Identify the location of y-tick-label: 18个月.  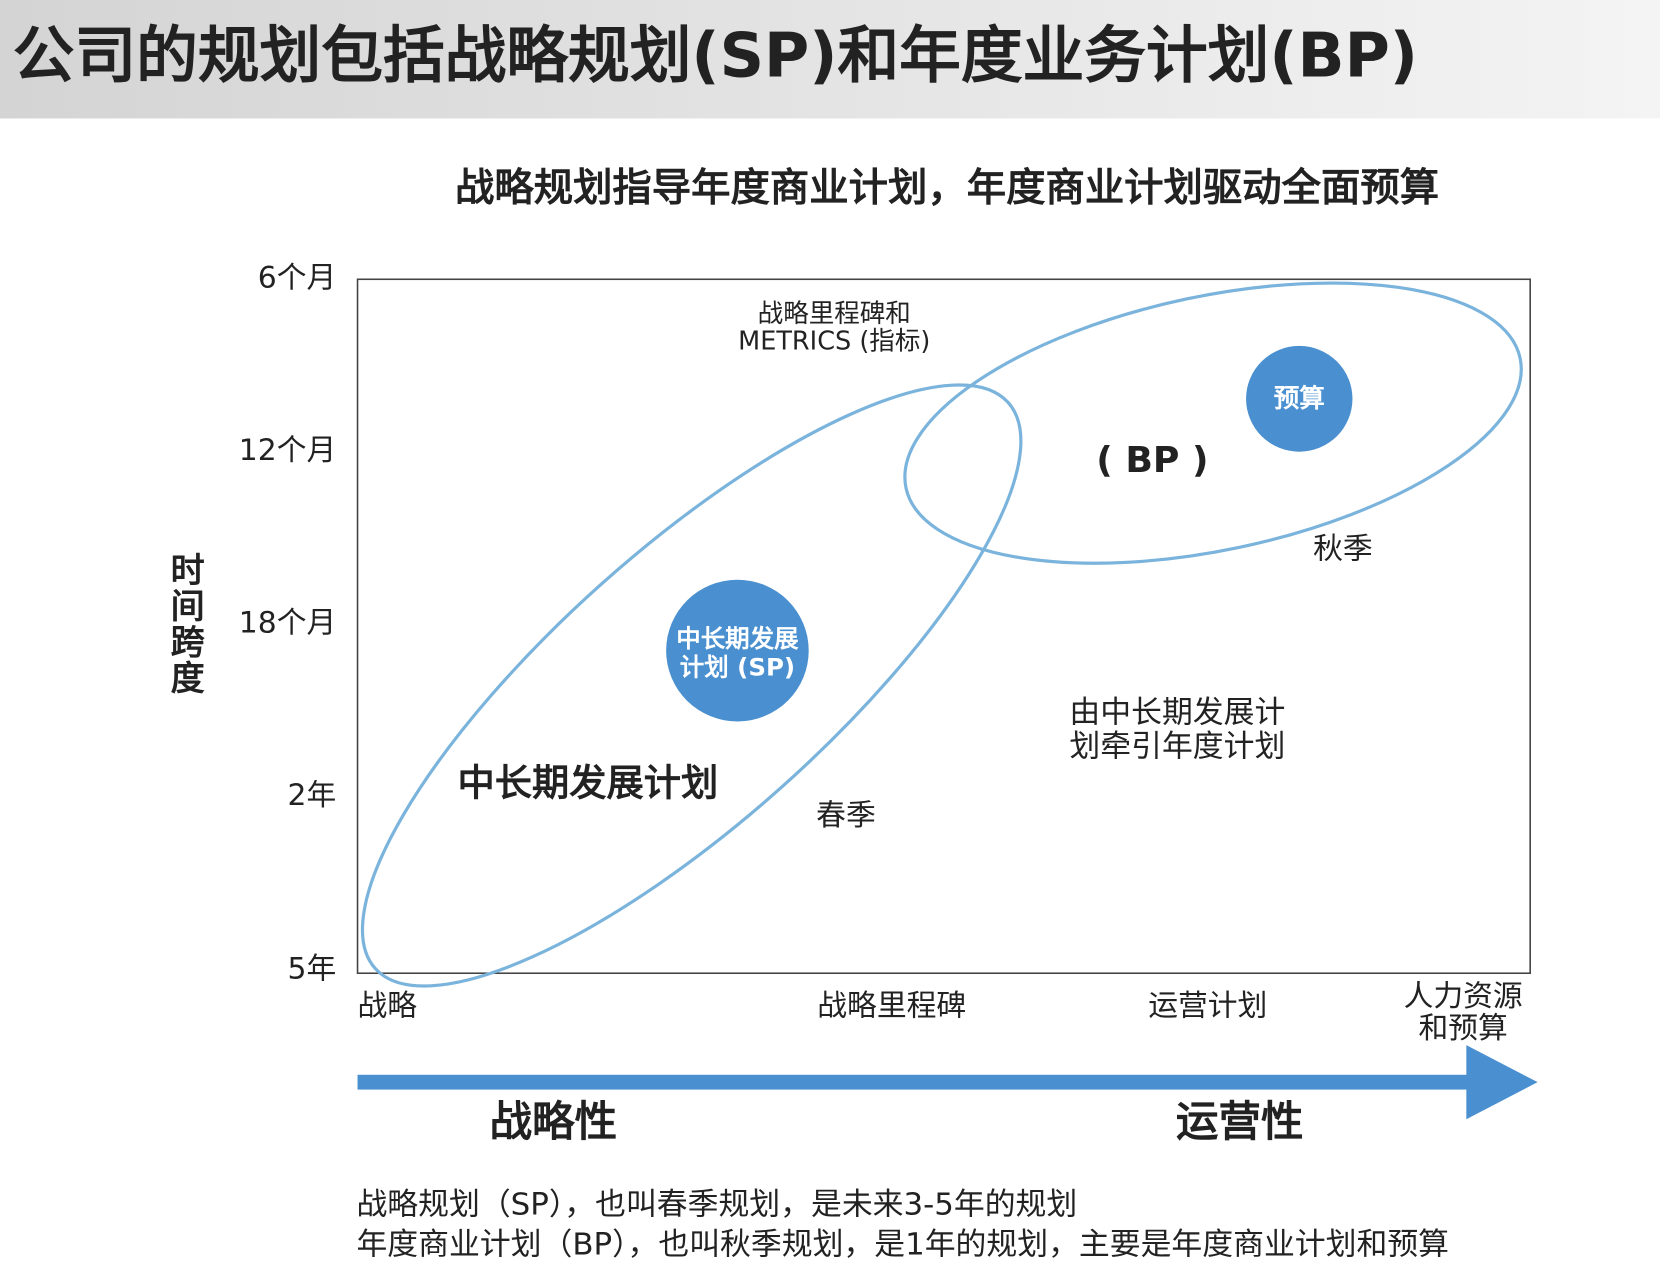
(287, 623).